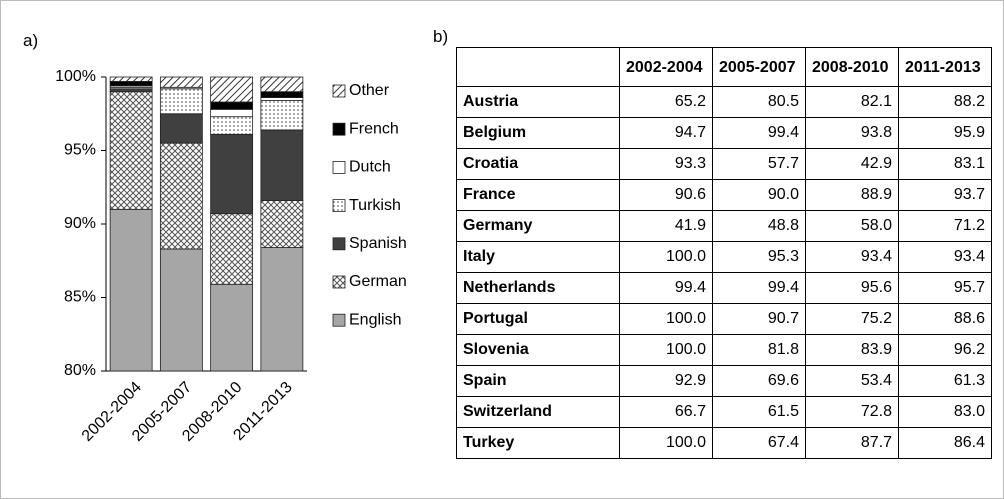  What do you see at coordinates (538, 350) in the screenshot?
I see `row-header: Slovenia` at bounding box center [538, 350].